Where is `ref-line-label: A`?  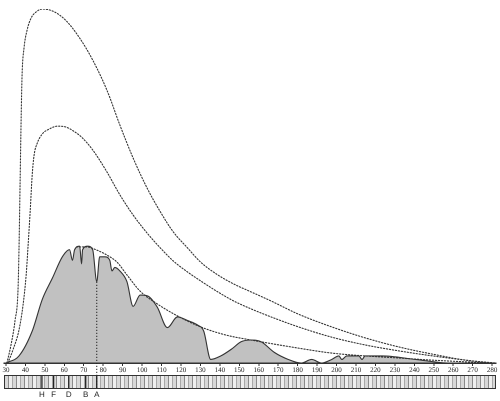
ref-line-label: A is located at coordinates (97, 395).